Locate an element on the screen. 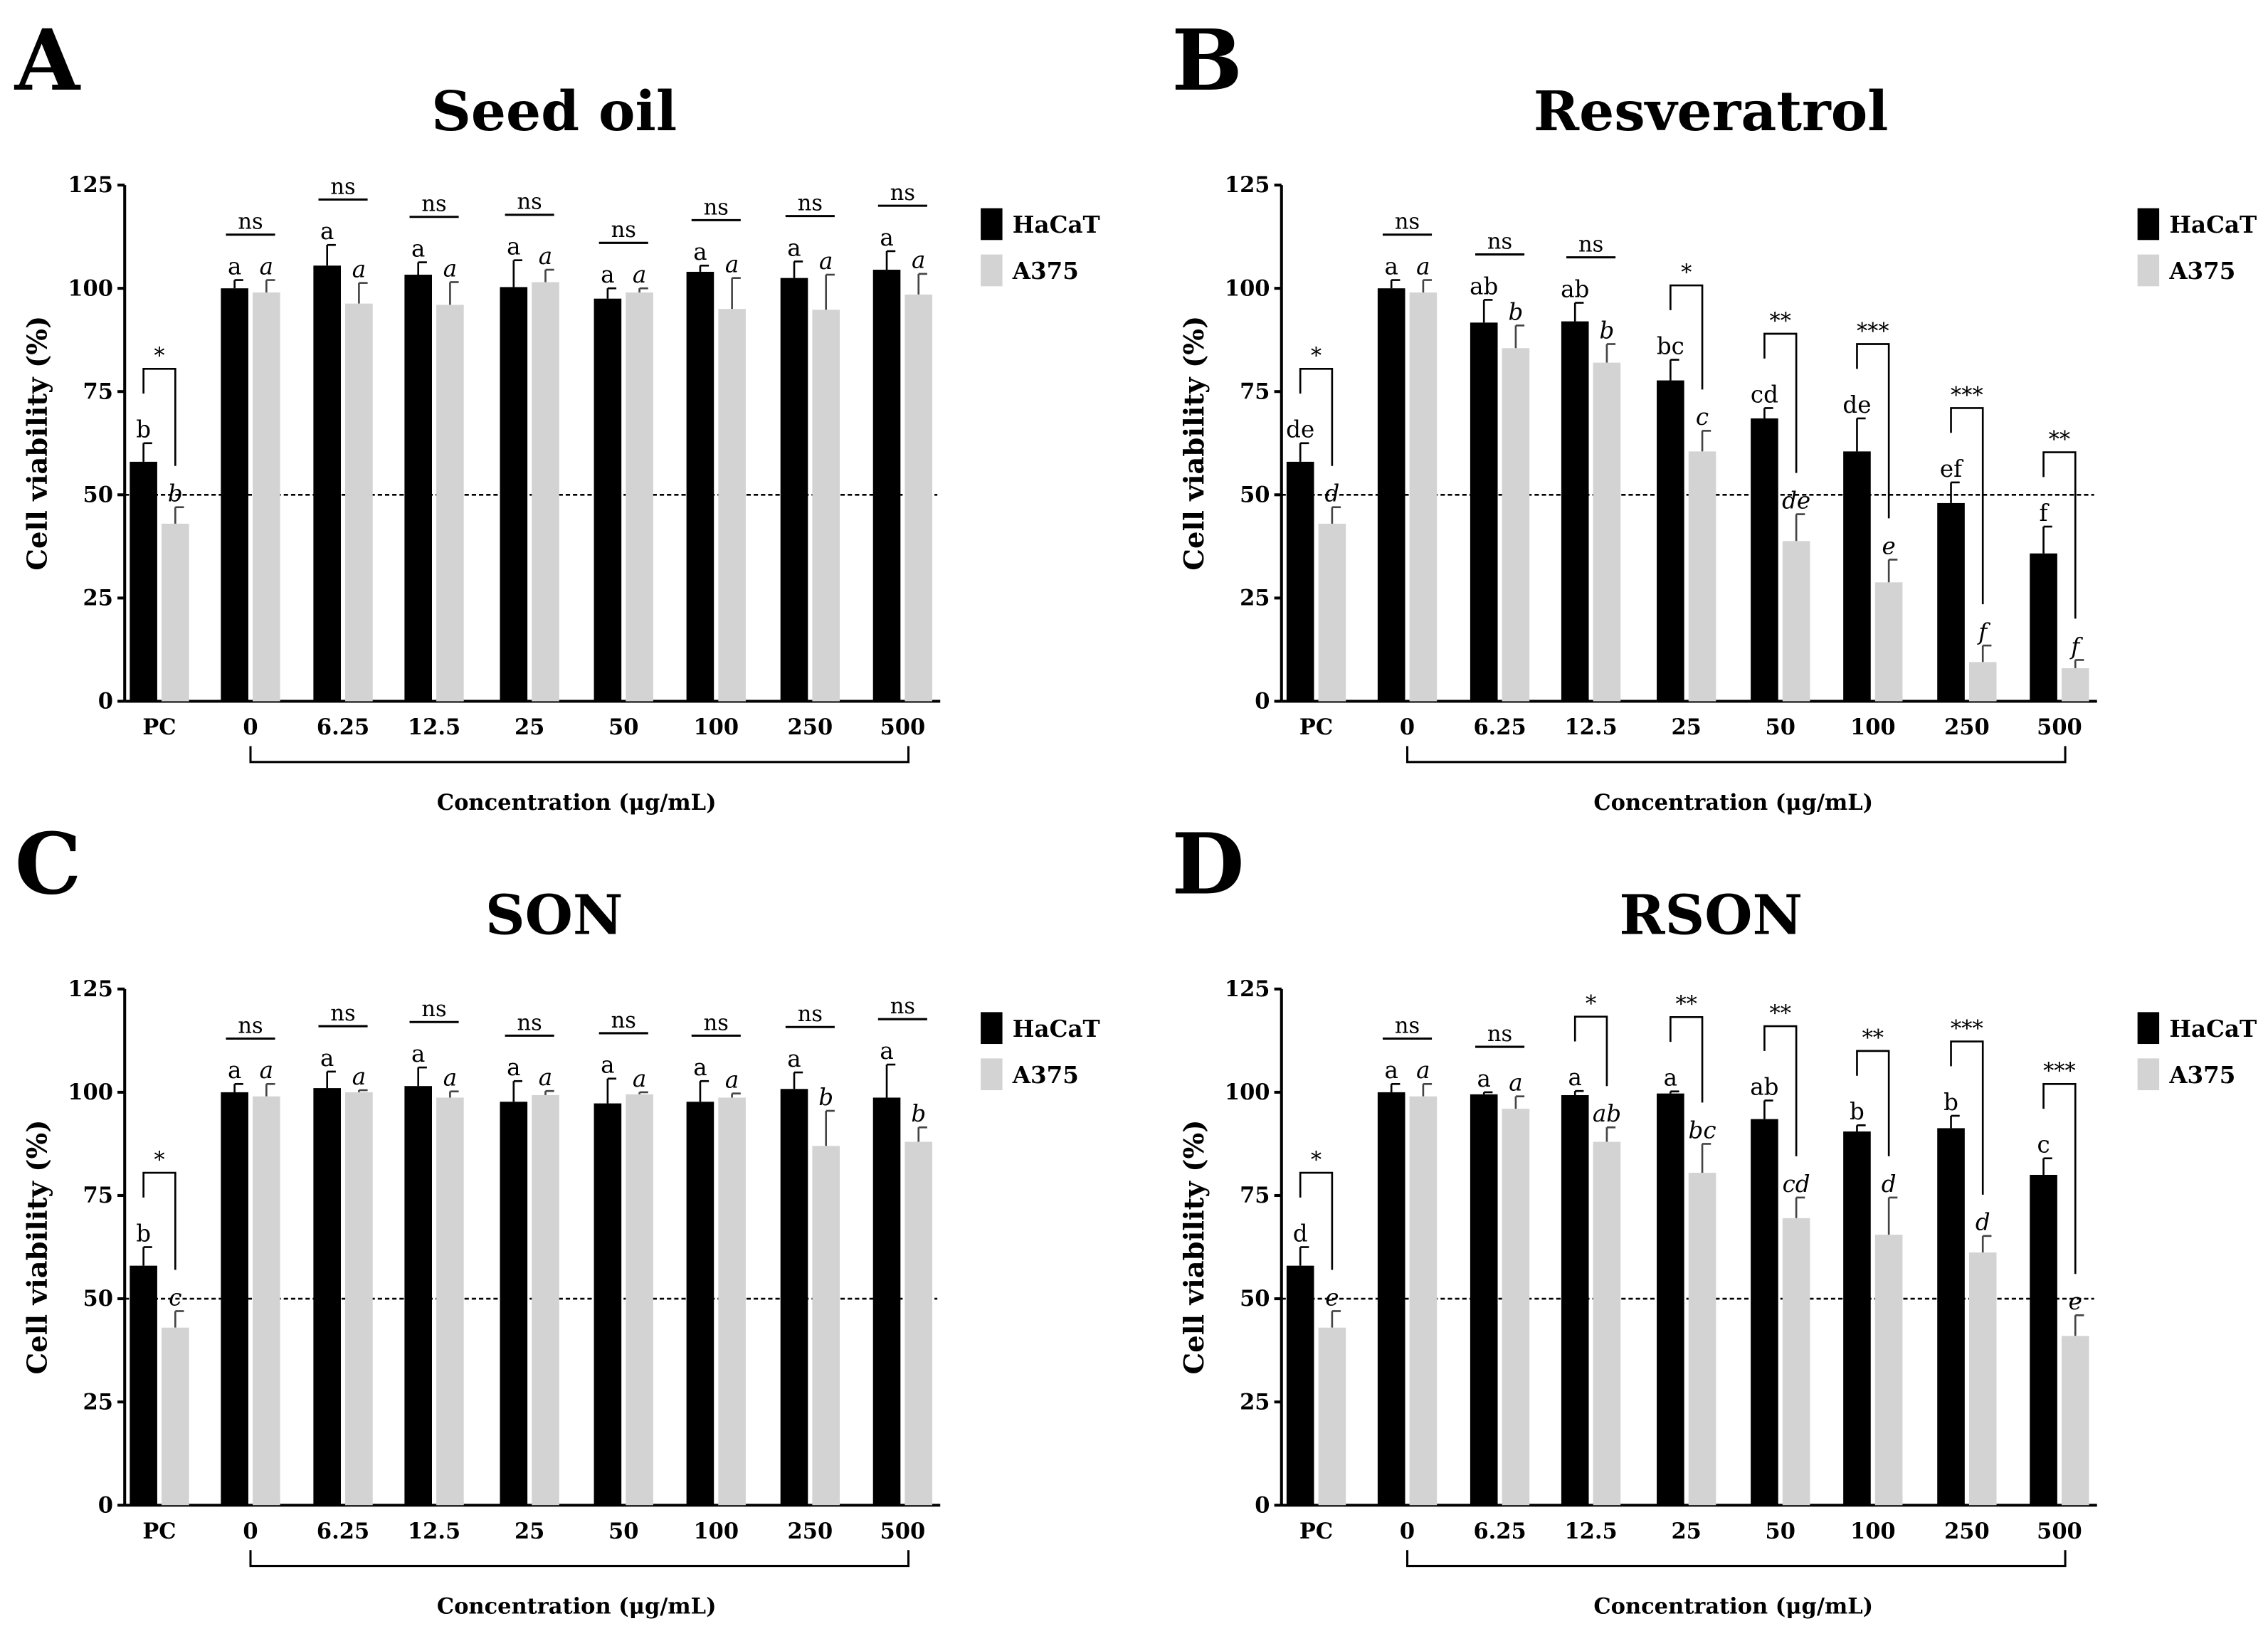 Image resolution: width=2268 pixels, height=1631 pixels. y-tick-label: 125 is located at coordinates (90, 989).